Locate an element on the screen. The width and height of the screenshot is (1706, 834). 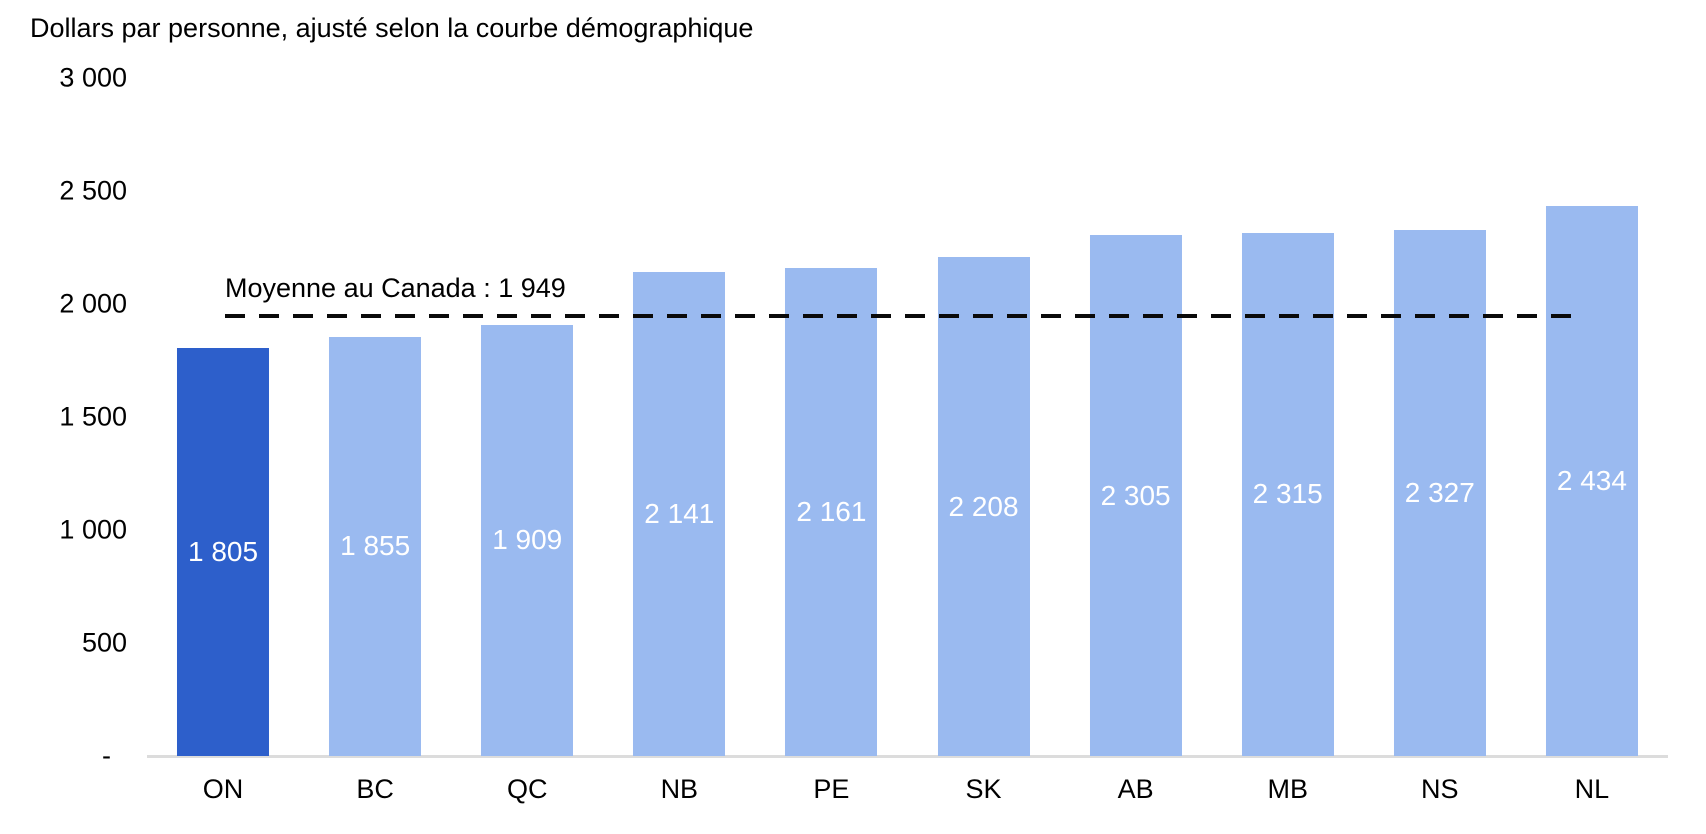
bar-slot-sk: 2 208 SK is located at coordinates (983, 441).